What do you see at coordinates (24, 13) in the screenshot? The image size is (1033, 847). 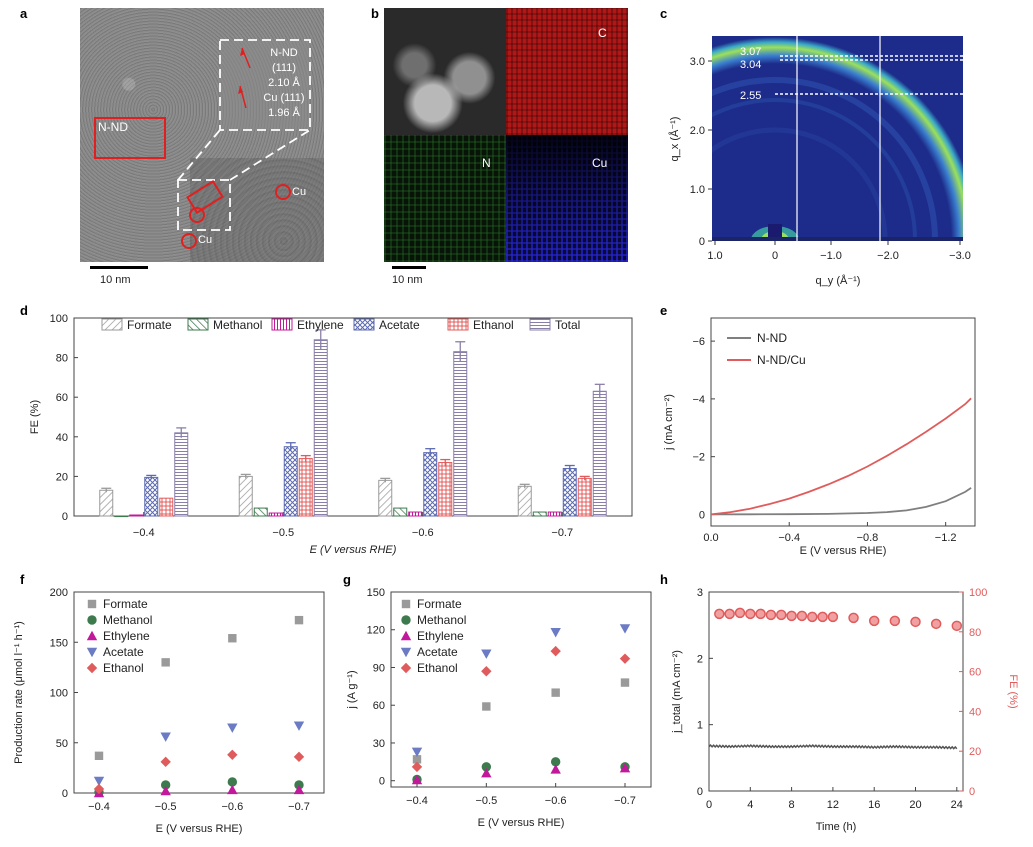 I see `panel-label-a: a` at bounding box center [24, 13].